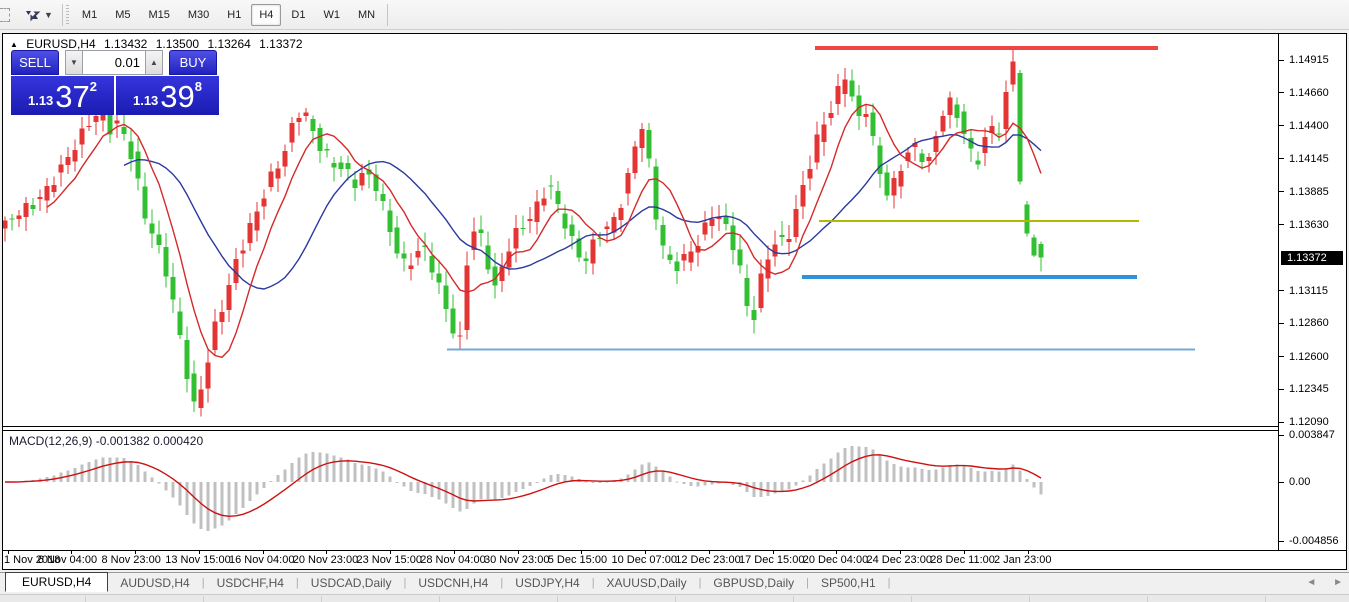 This screenshot has height=602, width=1349. Describe the element at coordinates (969, 277) in the screenshot. I see `support-line` at that location.